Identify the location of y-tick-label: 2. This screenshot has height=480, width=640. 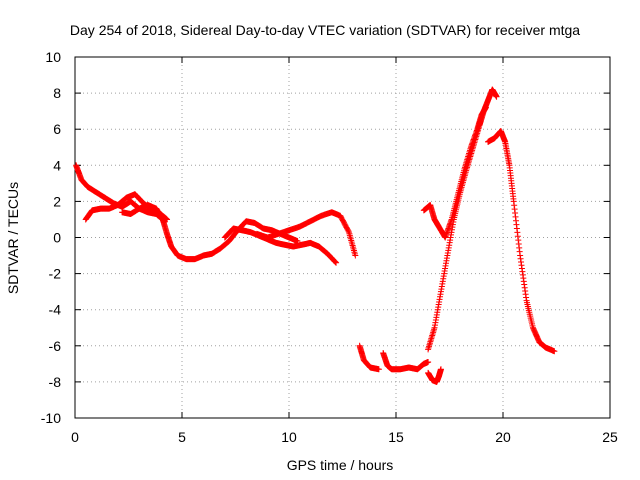
(57, 201).